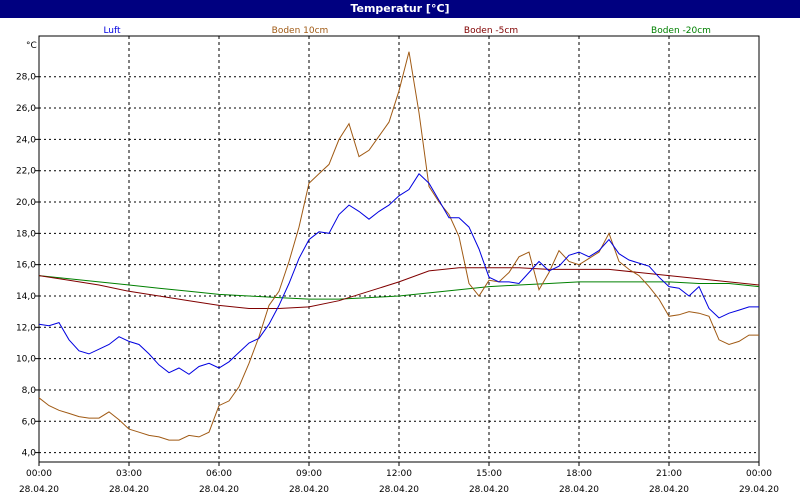 This screenshot has height=500, width=800. I want to click on y-tick-label: 6,0, so click(29, 422).